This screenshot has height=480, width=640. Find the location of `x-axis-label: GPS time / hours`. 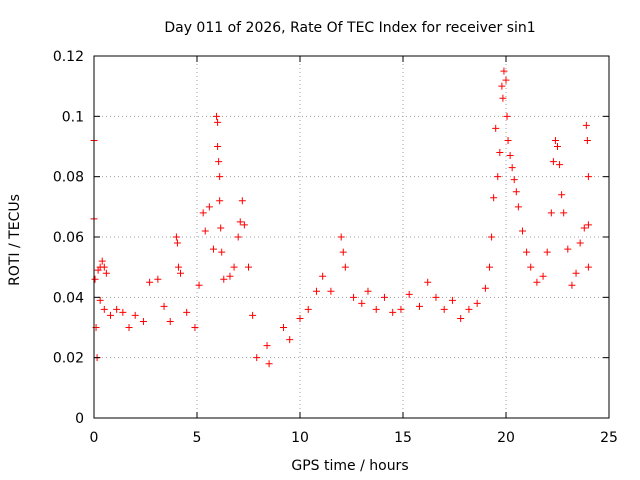

x-axis-label: GPS time / hours is located at coordinates (349, 466).